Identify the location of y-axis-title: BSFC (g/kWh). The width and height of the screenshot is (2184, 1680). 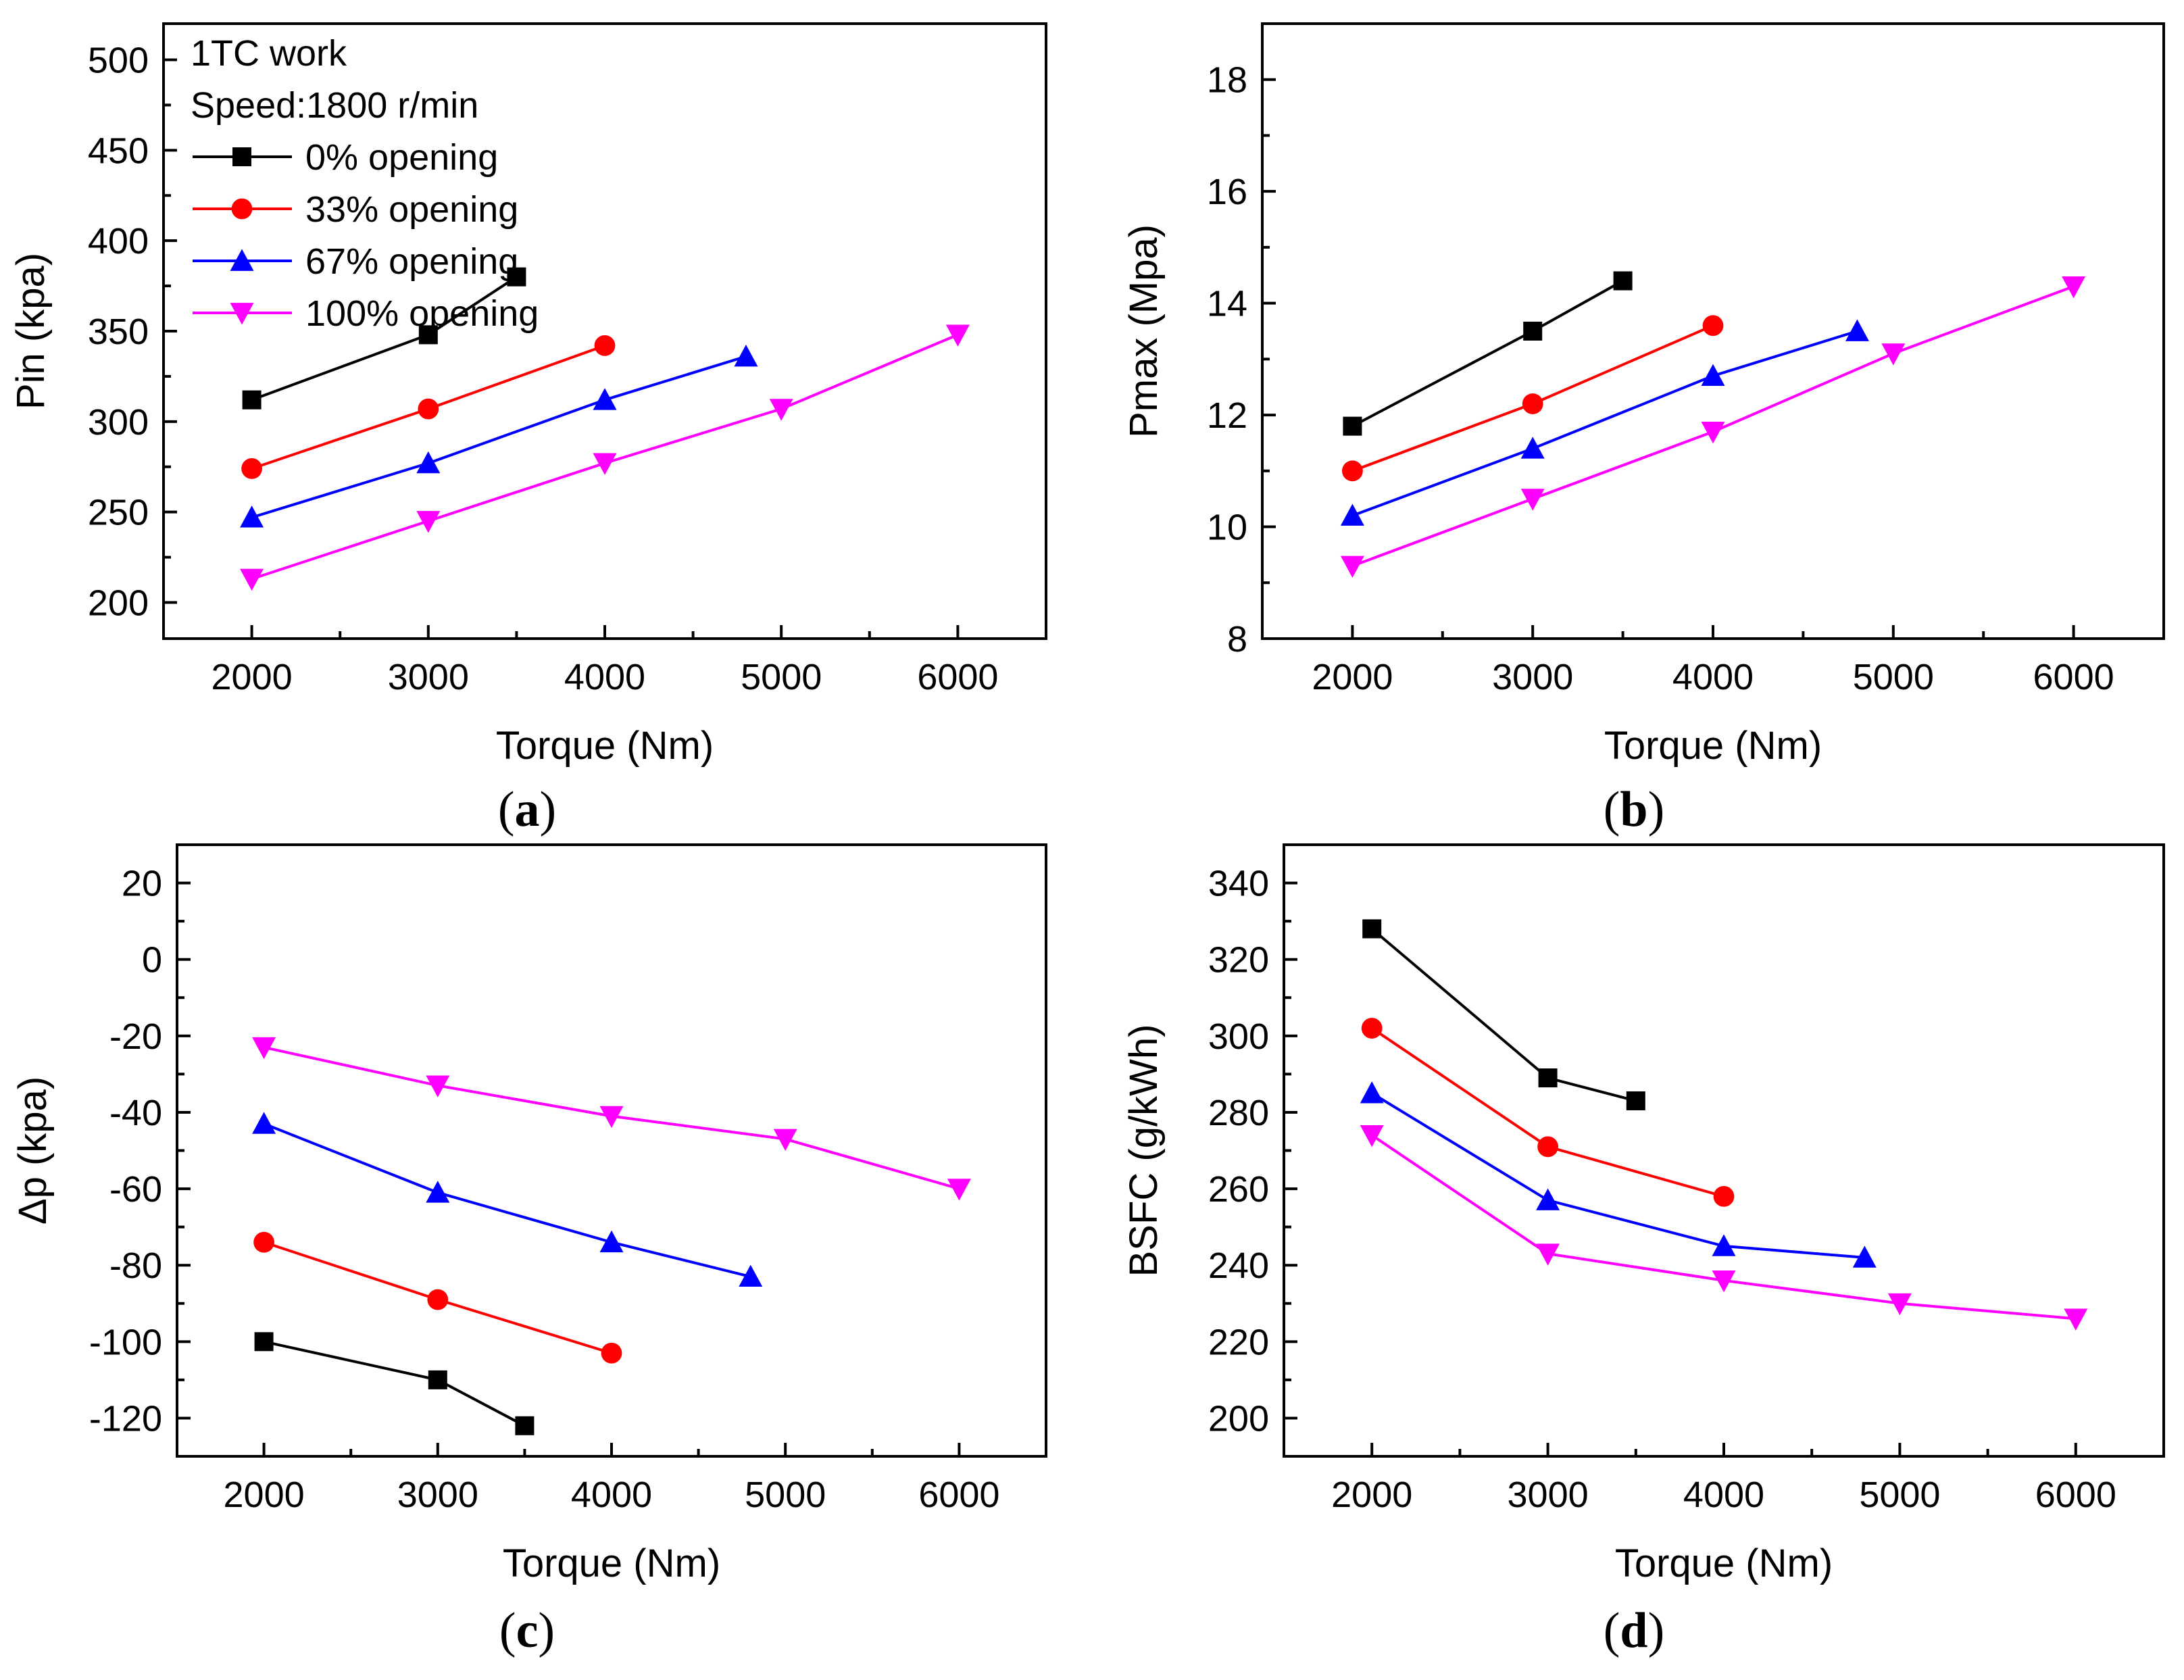
(1144, 1150).